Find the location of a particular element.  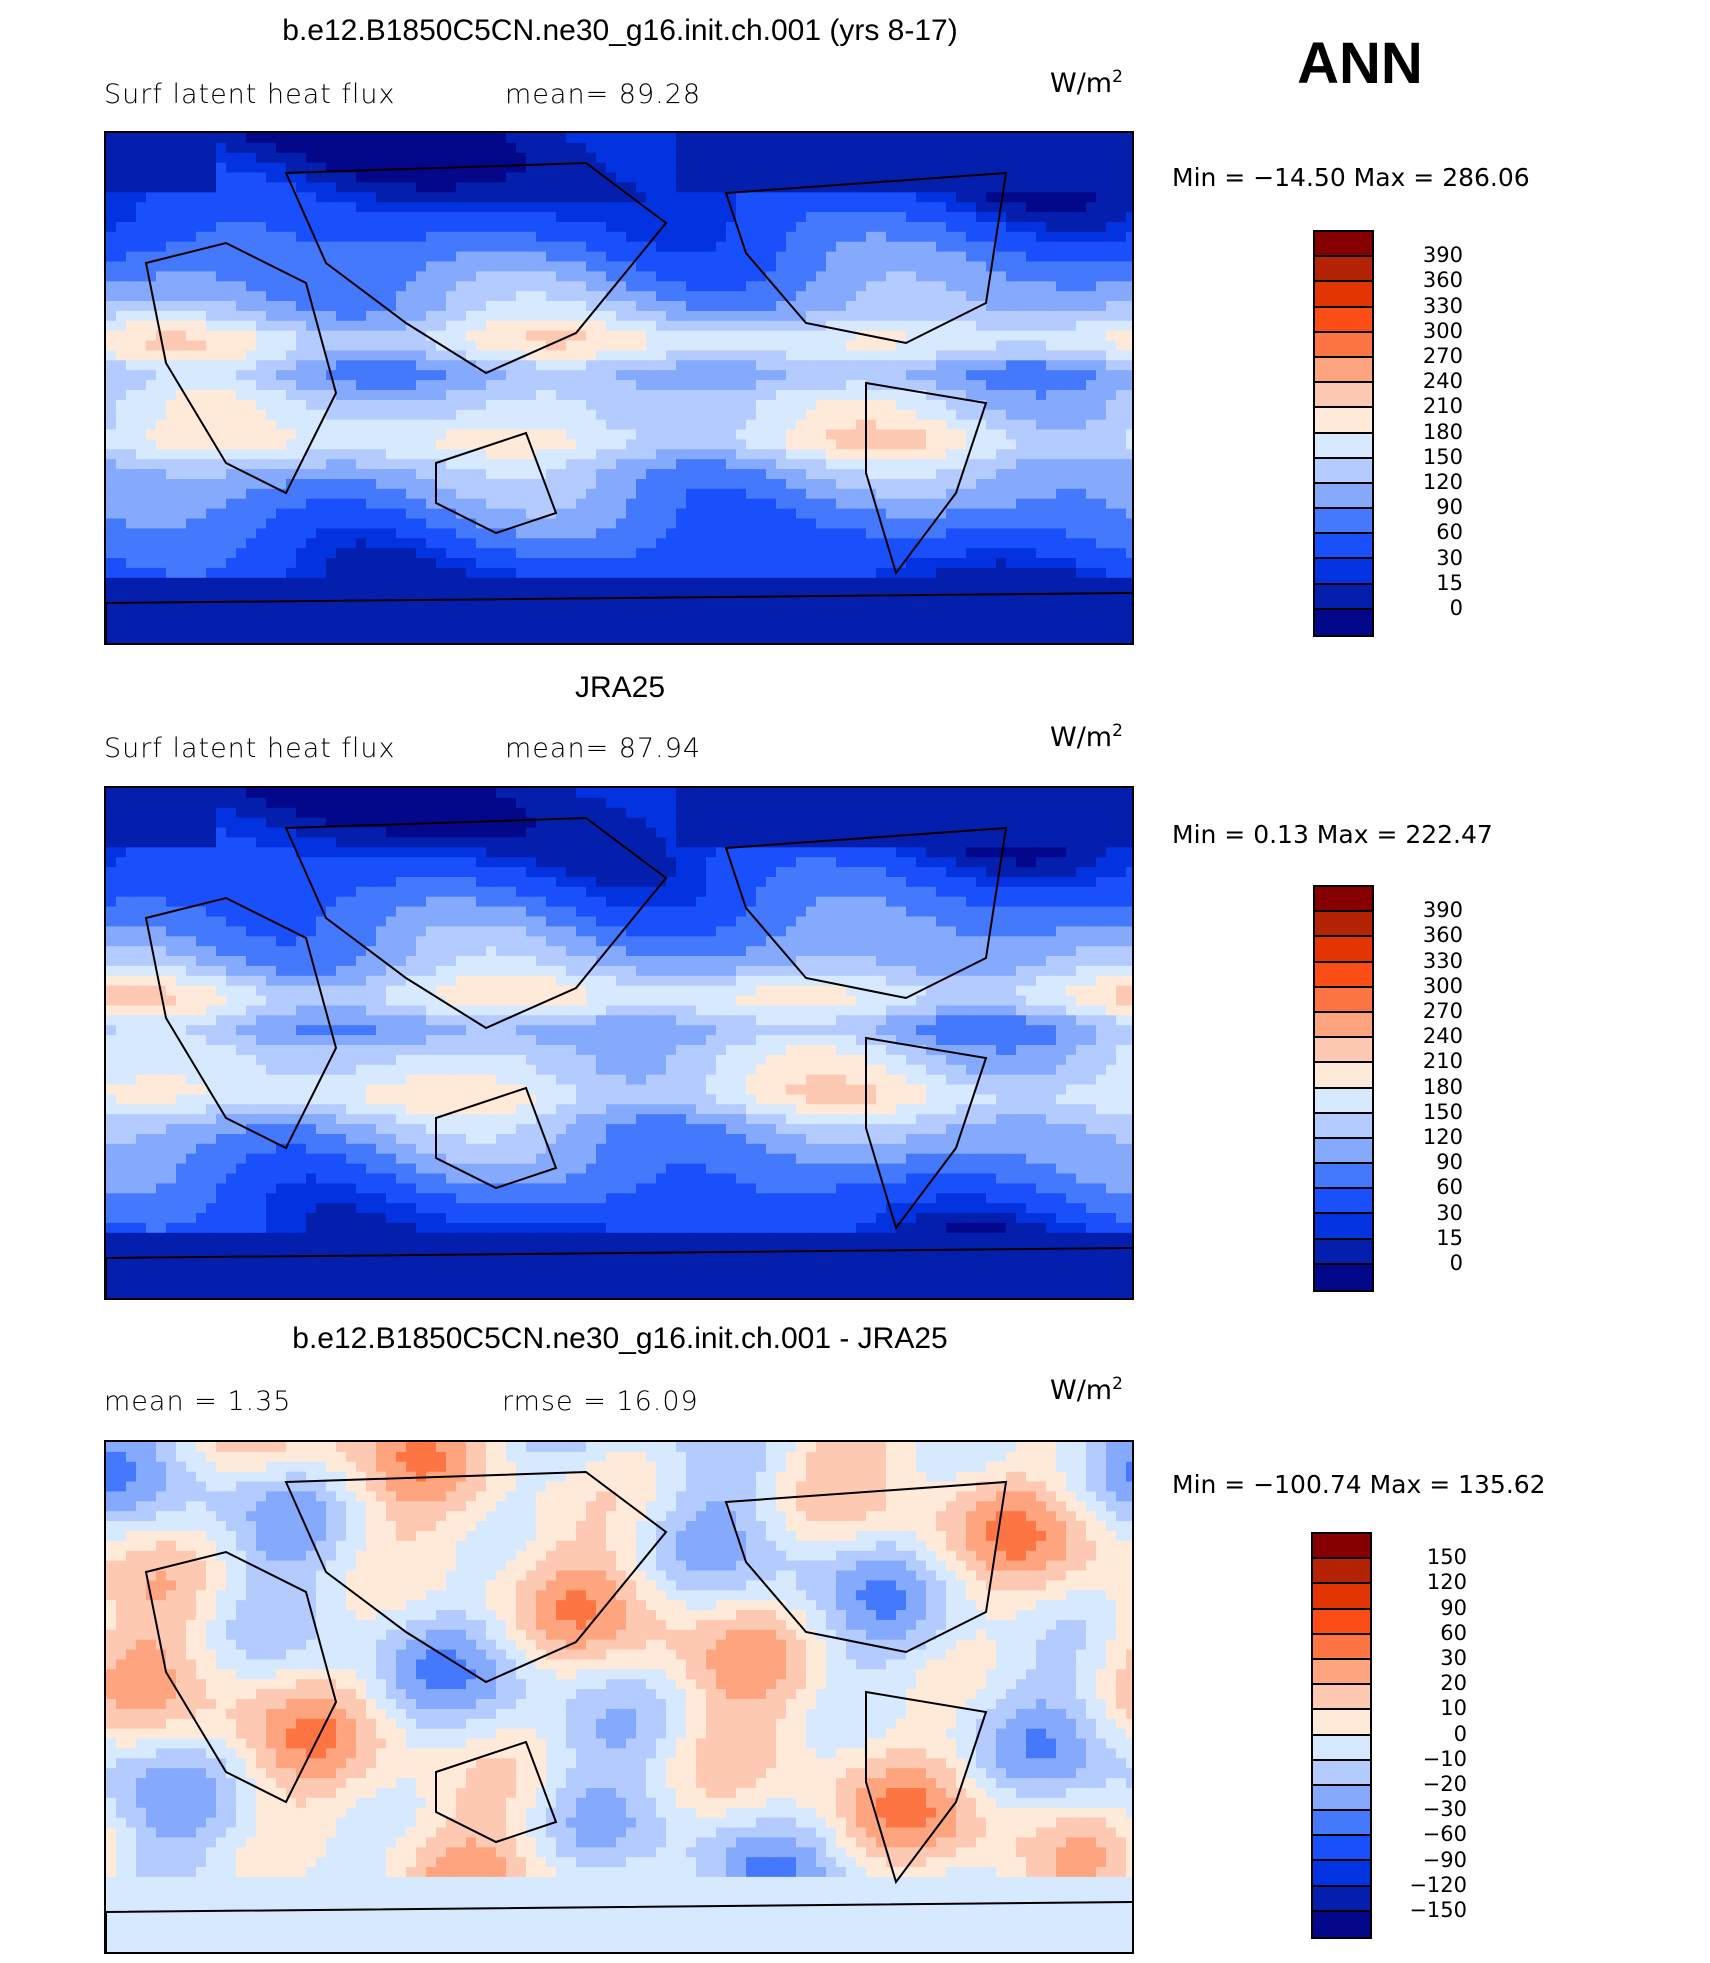

colorbar-label: 330 is located at coordinates (1442, 960).